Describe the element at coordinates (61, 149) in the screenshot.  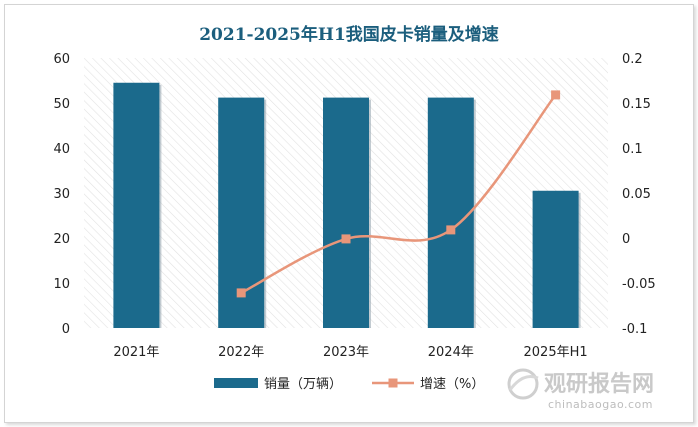
I see `y-left-tick: 40` at that location.